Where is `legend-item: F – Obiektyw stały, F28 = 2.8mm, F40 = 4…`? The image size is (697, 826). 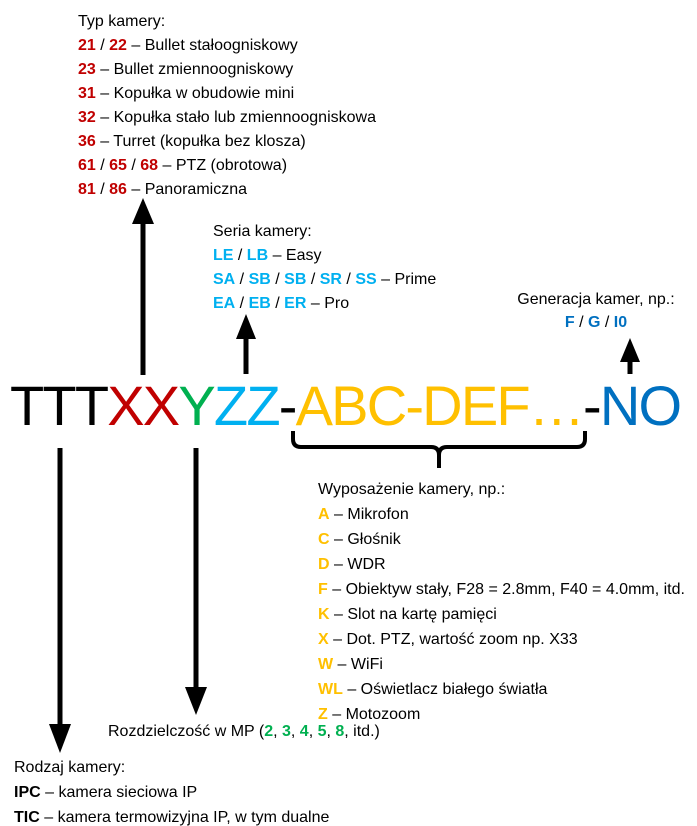 legend-item: F – Obiektyw stały, F28 = 2.8mm, F40 = 4… is located at coordinates (501, 589).